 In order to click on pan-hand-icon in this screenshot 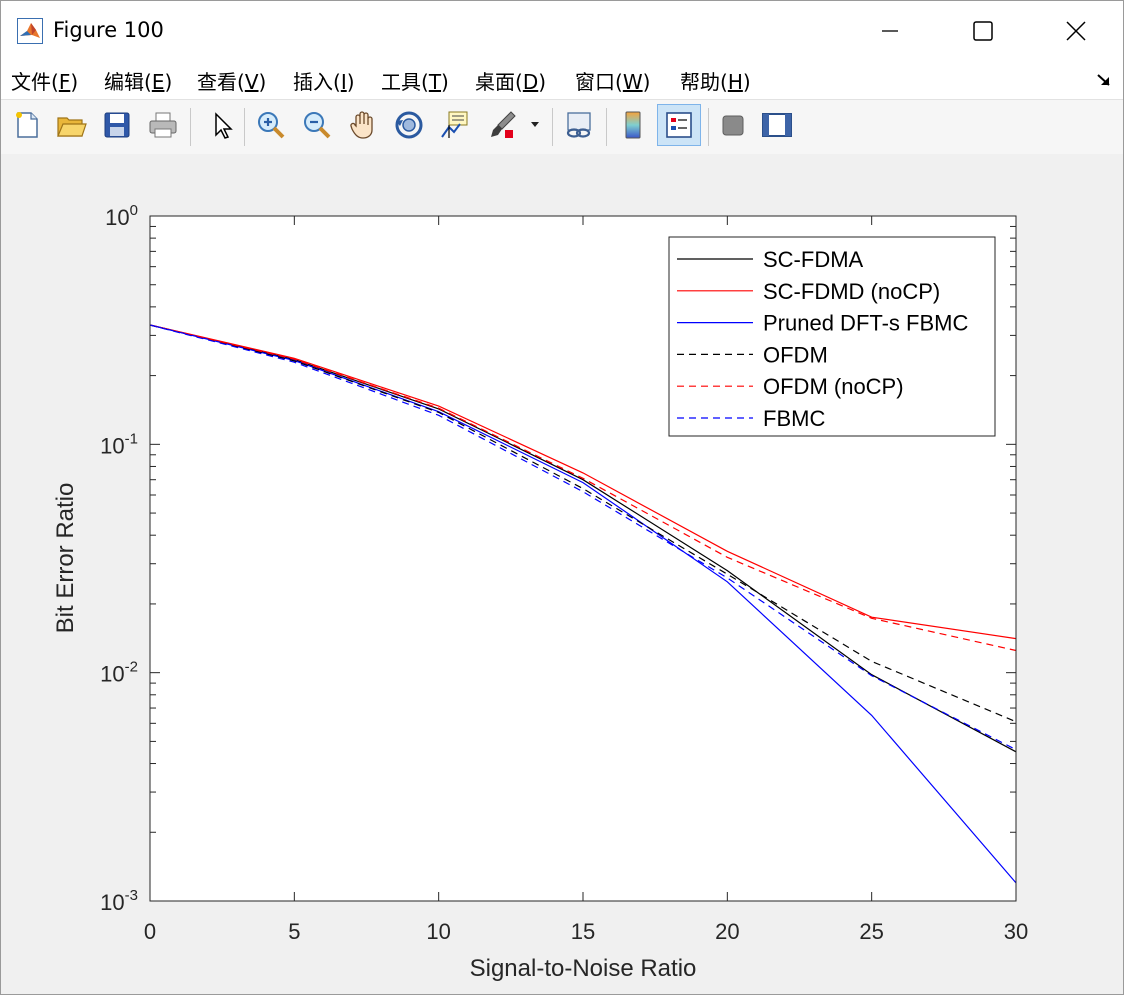, I will do `click(361, 125)`.